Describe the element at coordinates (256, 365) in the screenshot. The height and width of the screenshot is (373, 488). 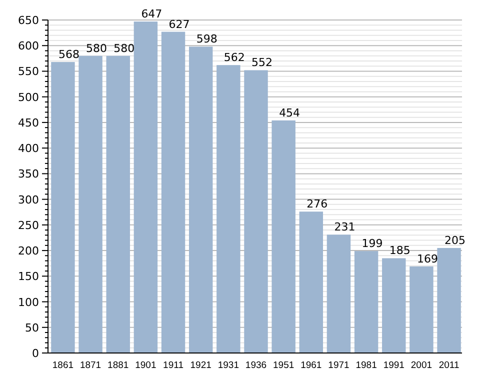
I see `x-tick-label: 1936` at that location.